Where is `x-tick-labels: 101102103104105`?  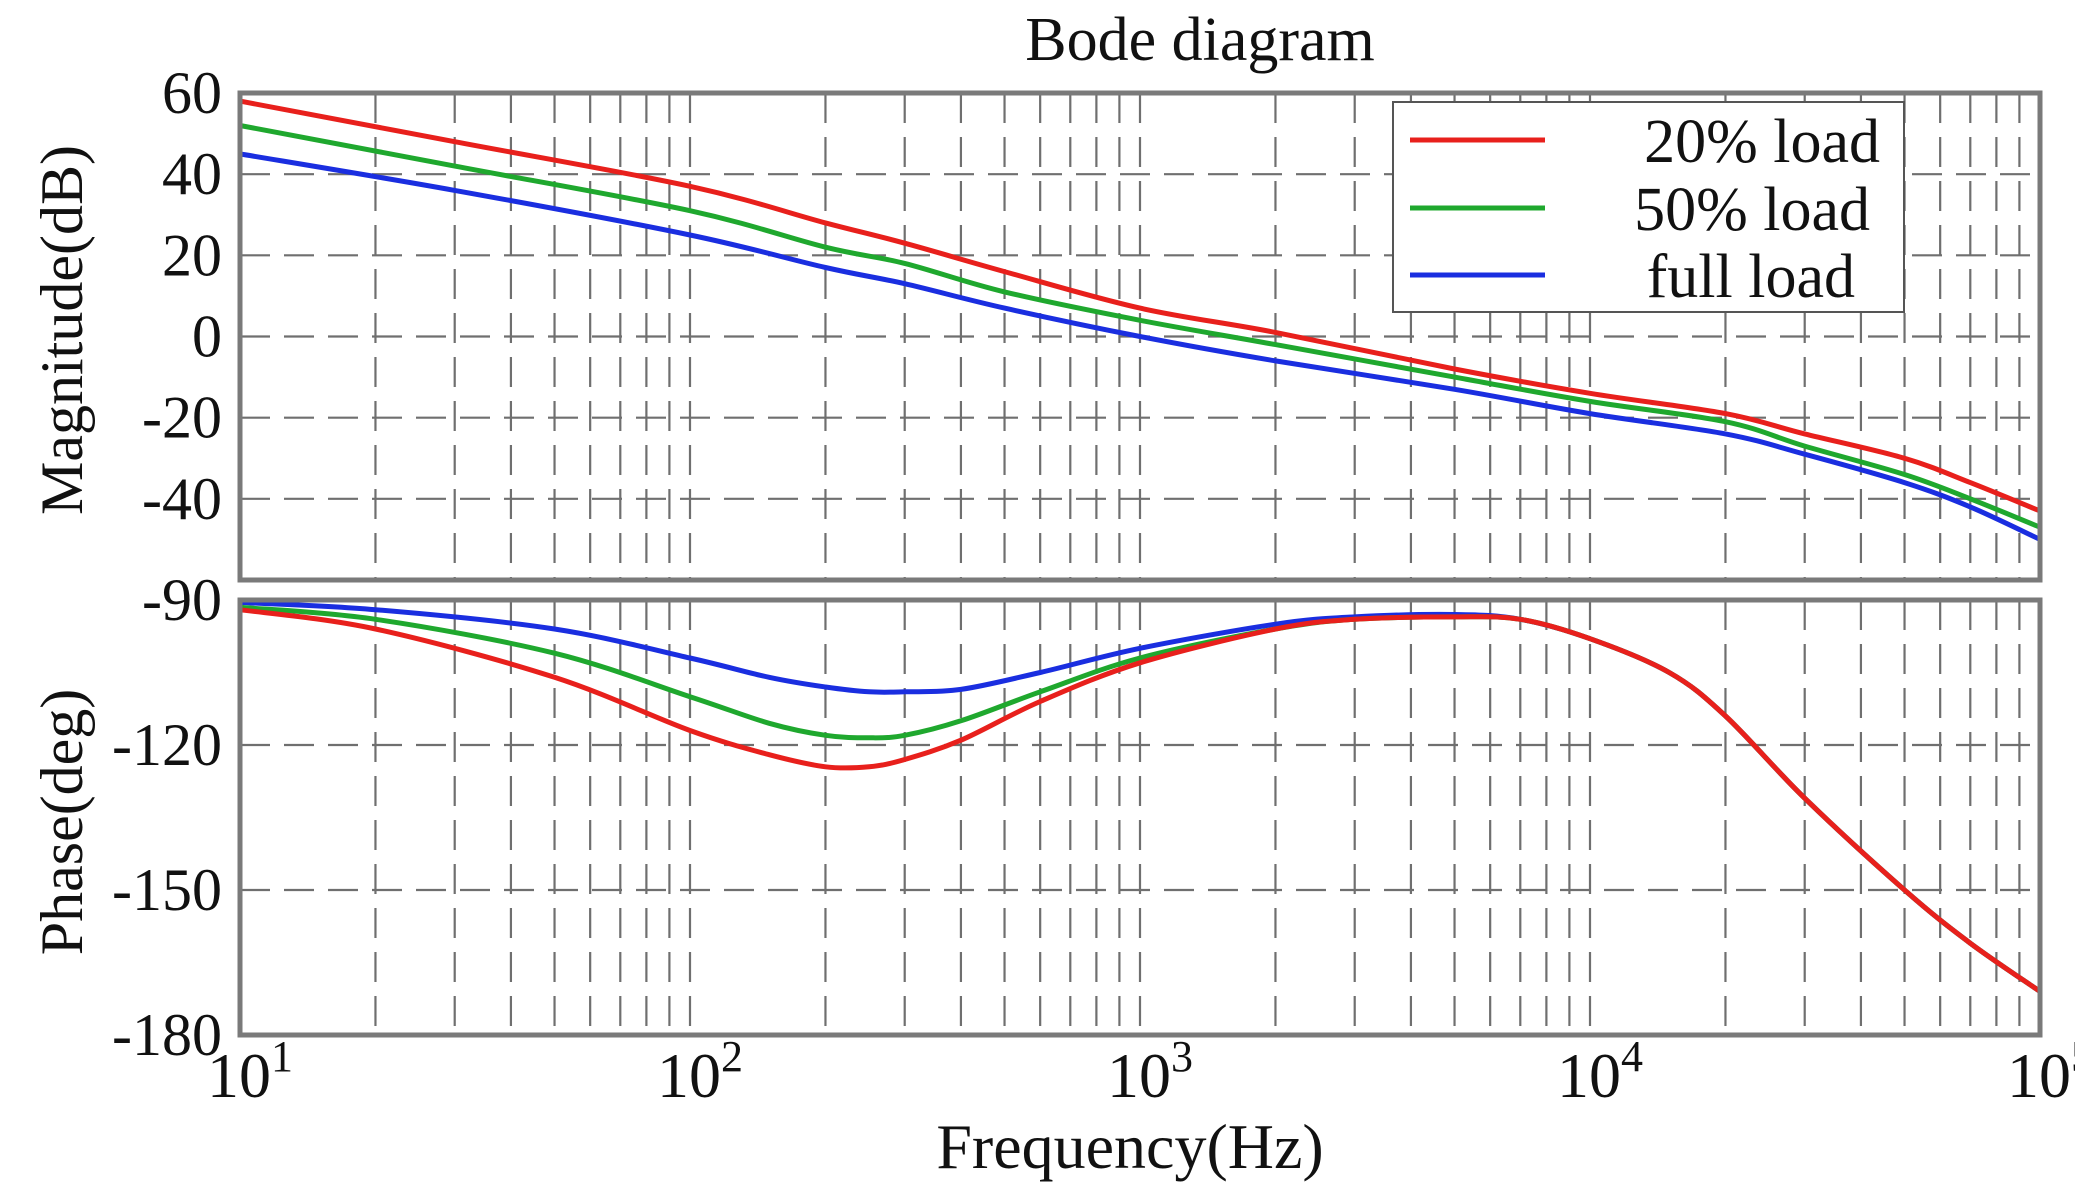 x-tick-labels: 101102103104105 is located at coordinates (1141, 1071).